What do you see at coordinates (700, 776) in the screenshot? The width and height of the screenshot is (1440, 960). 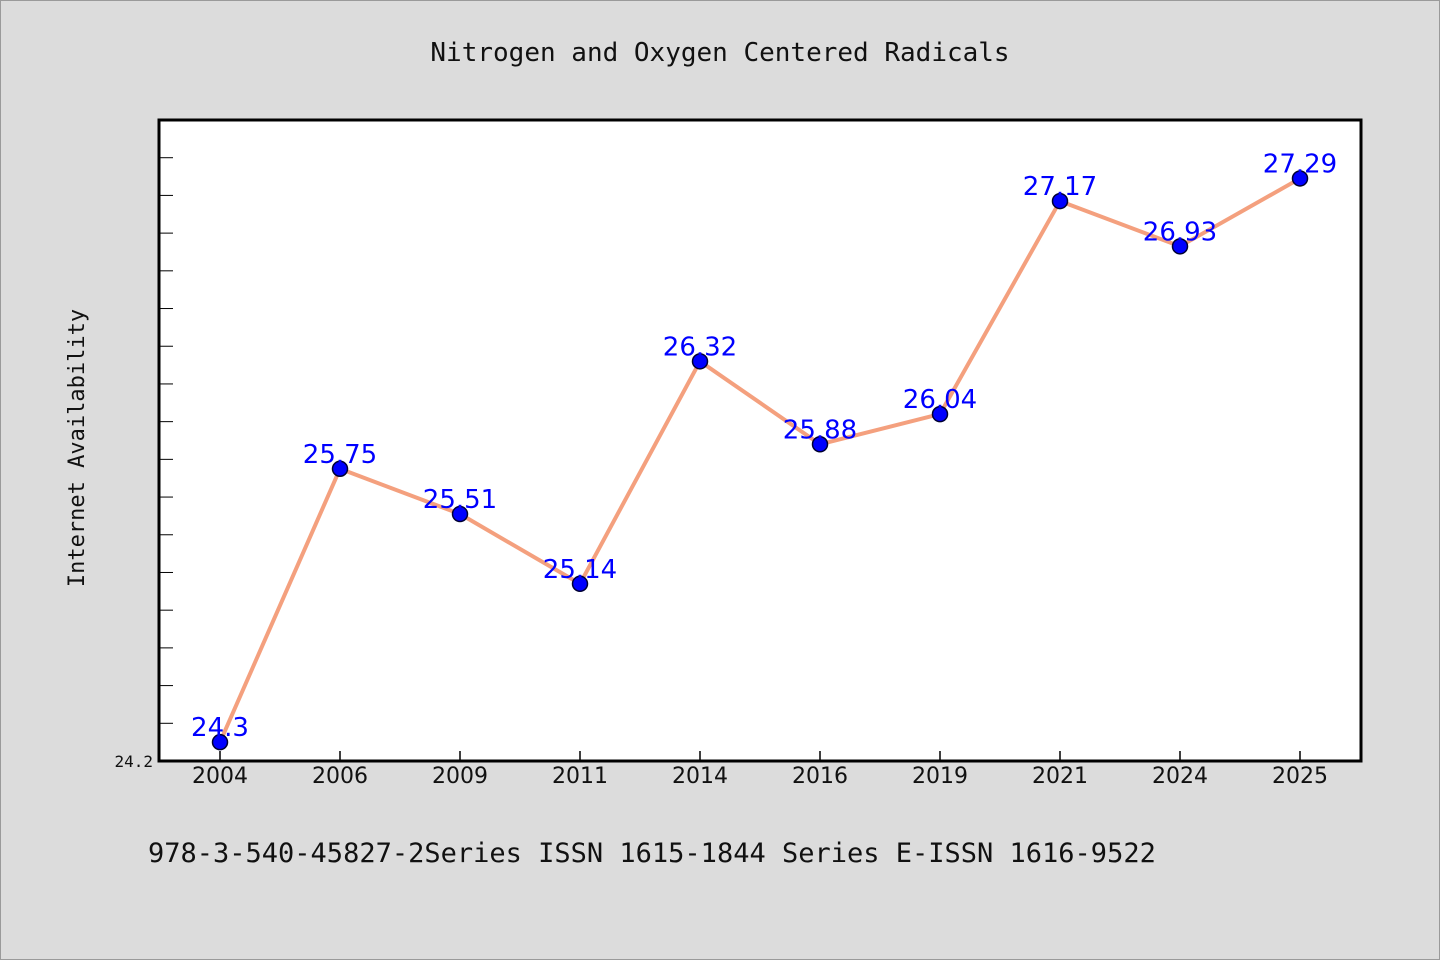 I see `x-tick-label: 2014` at bounding box center [700, 776].